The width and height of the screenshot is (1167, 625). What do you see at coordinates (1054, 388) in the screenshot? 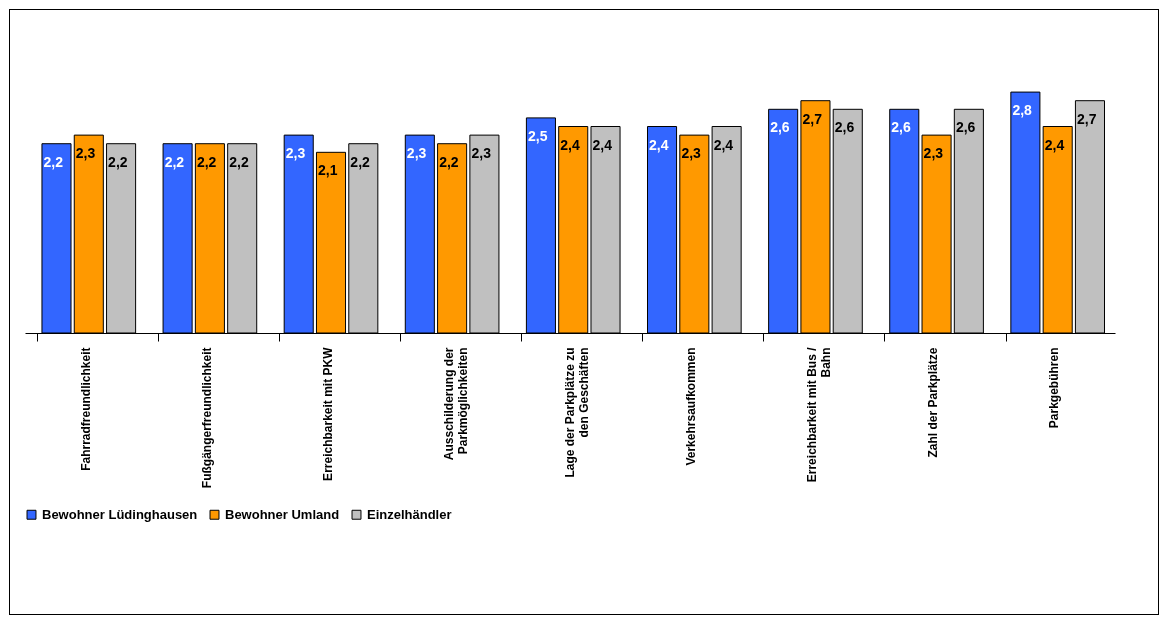
I see `x-tick-label: Parkgebühren` at bounding box center [1054, 388].